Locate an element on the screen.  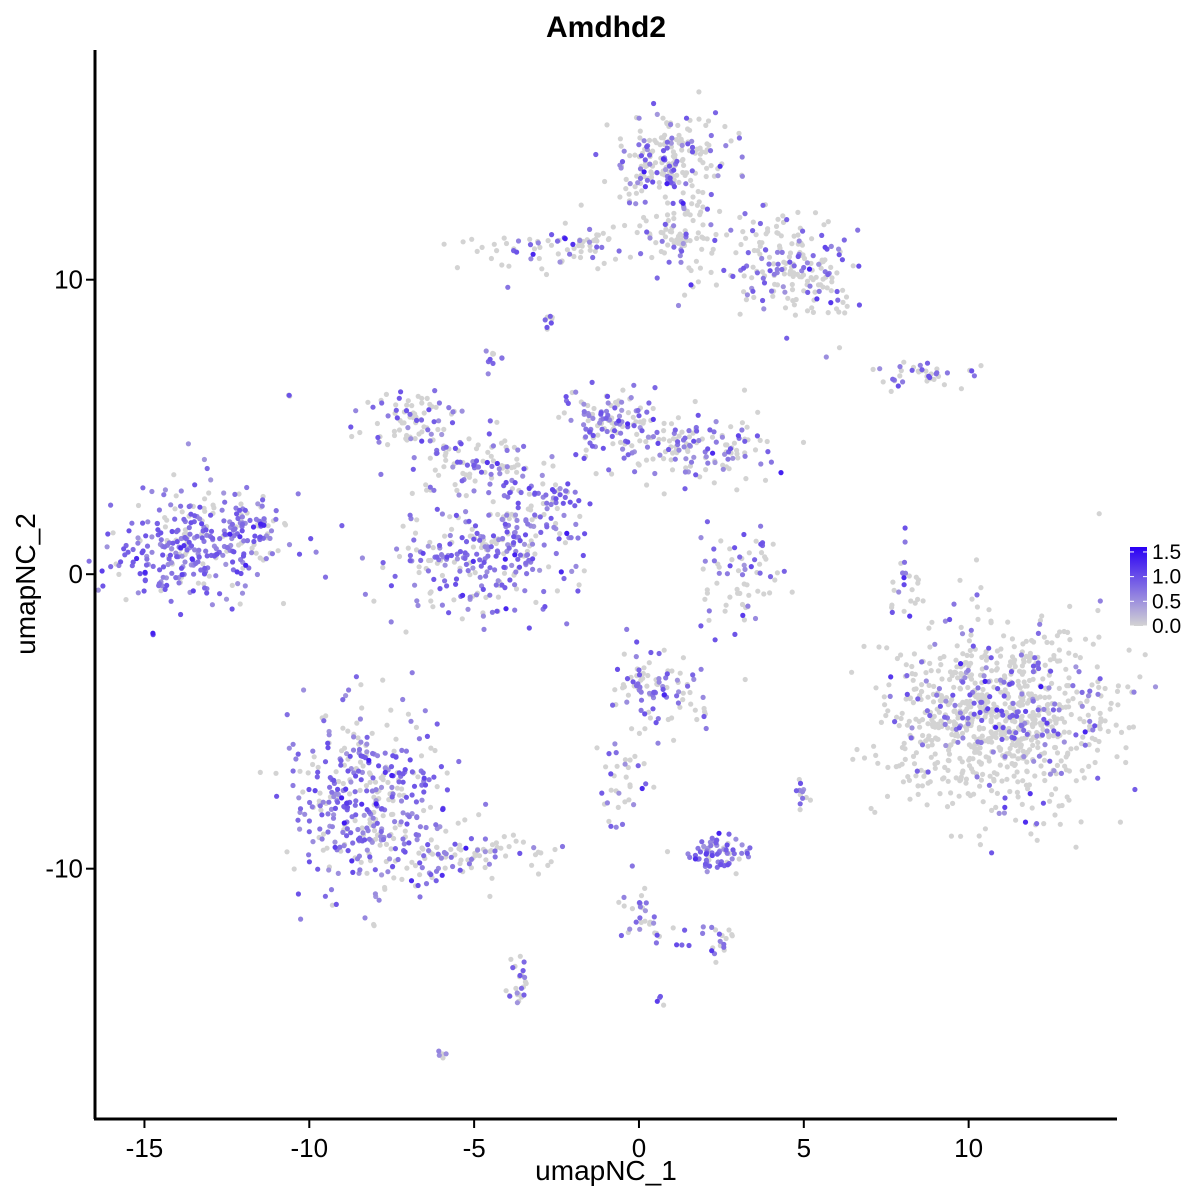
y-tick-label: 10 is located at coordinates (68, 280).